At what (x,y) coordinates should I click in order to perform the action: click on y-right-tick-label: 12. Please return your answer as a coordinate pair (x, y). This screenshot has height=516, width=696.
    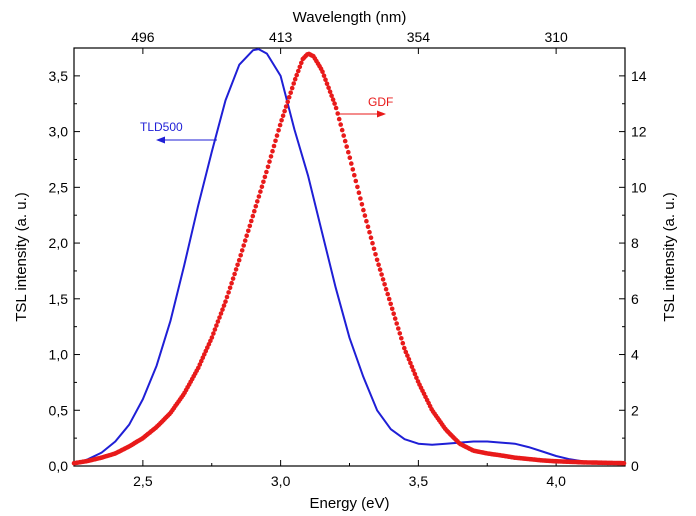
    Looking at the image, I should click on (639, 132).